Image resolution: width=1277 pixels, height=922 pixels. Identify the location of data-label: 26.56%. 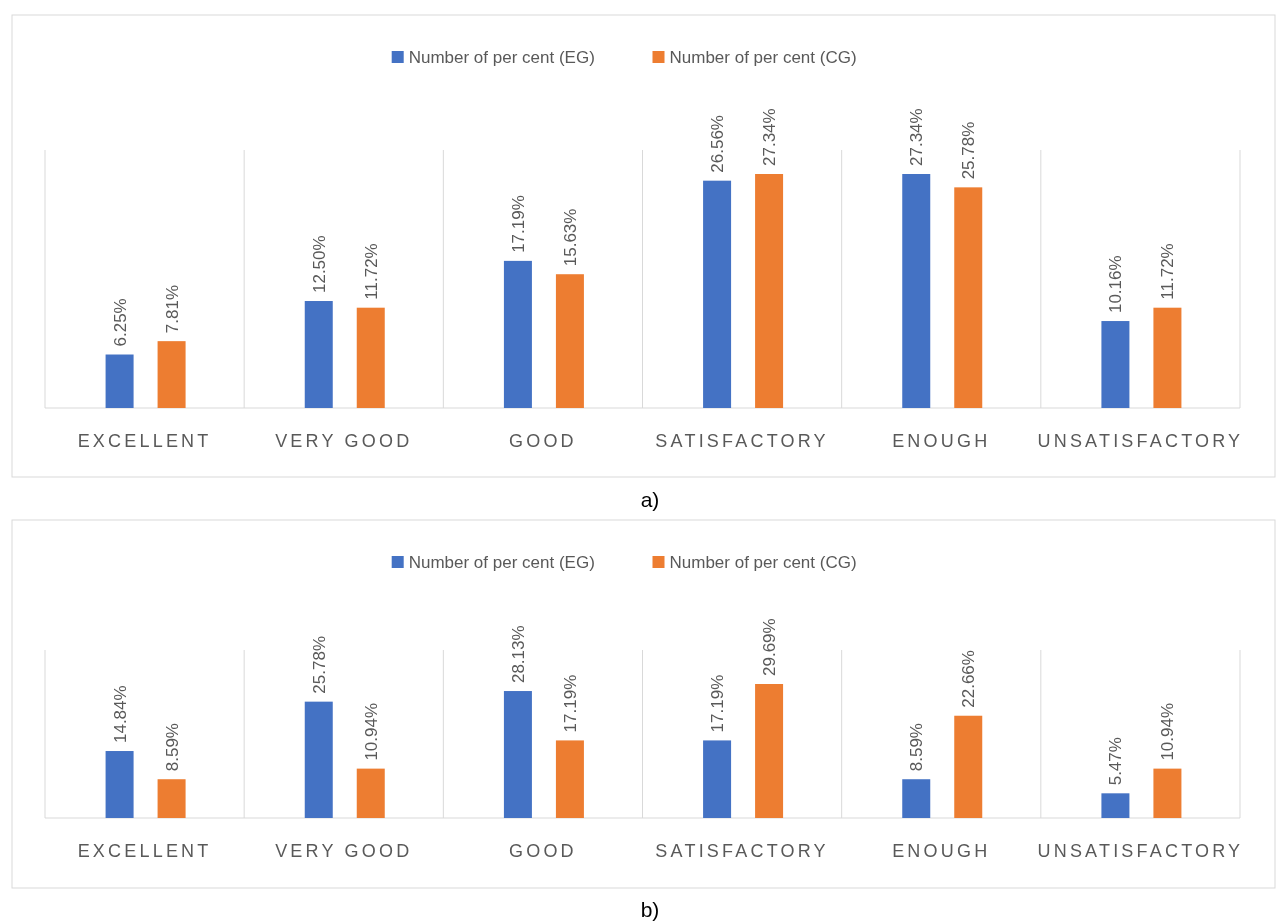
(718, 144).